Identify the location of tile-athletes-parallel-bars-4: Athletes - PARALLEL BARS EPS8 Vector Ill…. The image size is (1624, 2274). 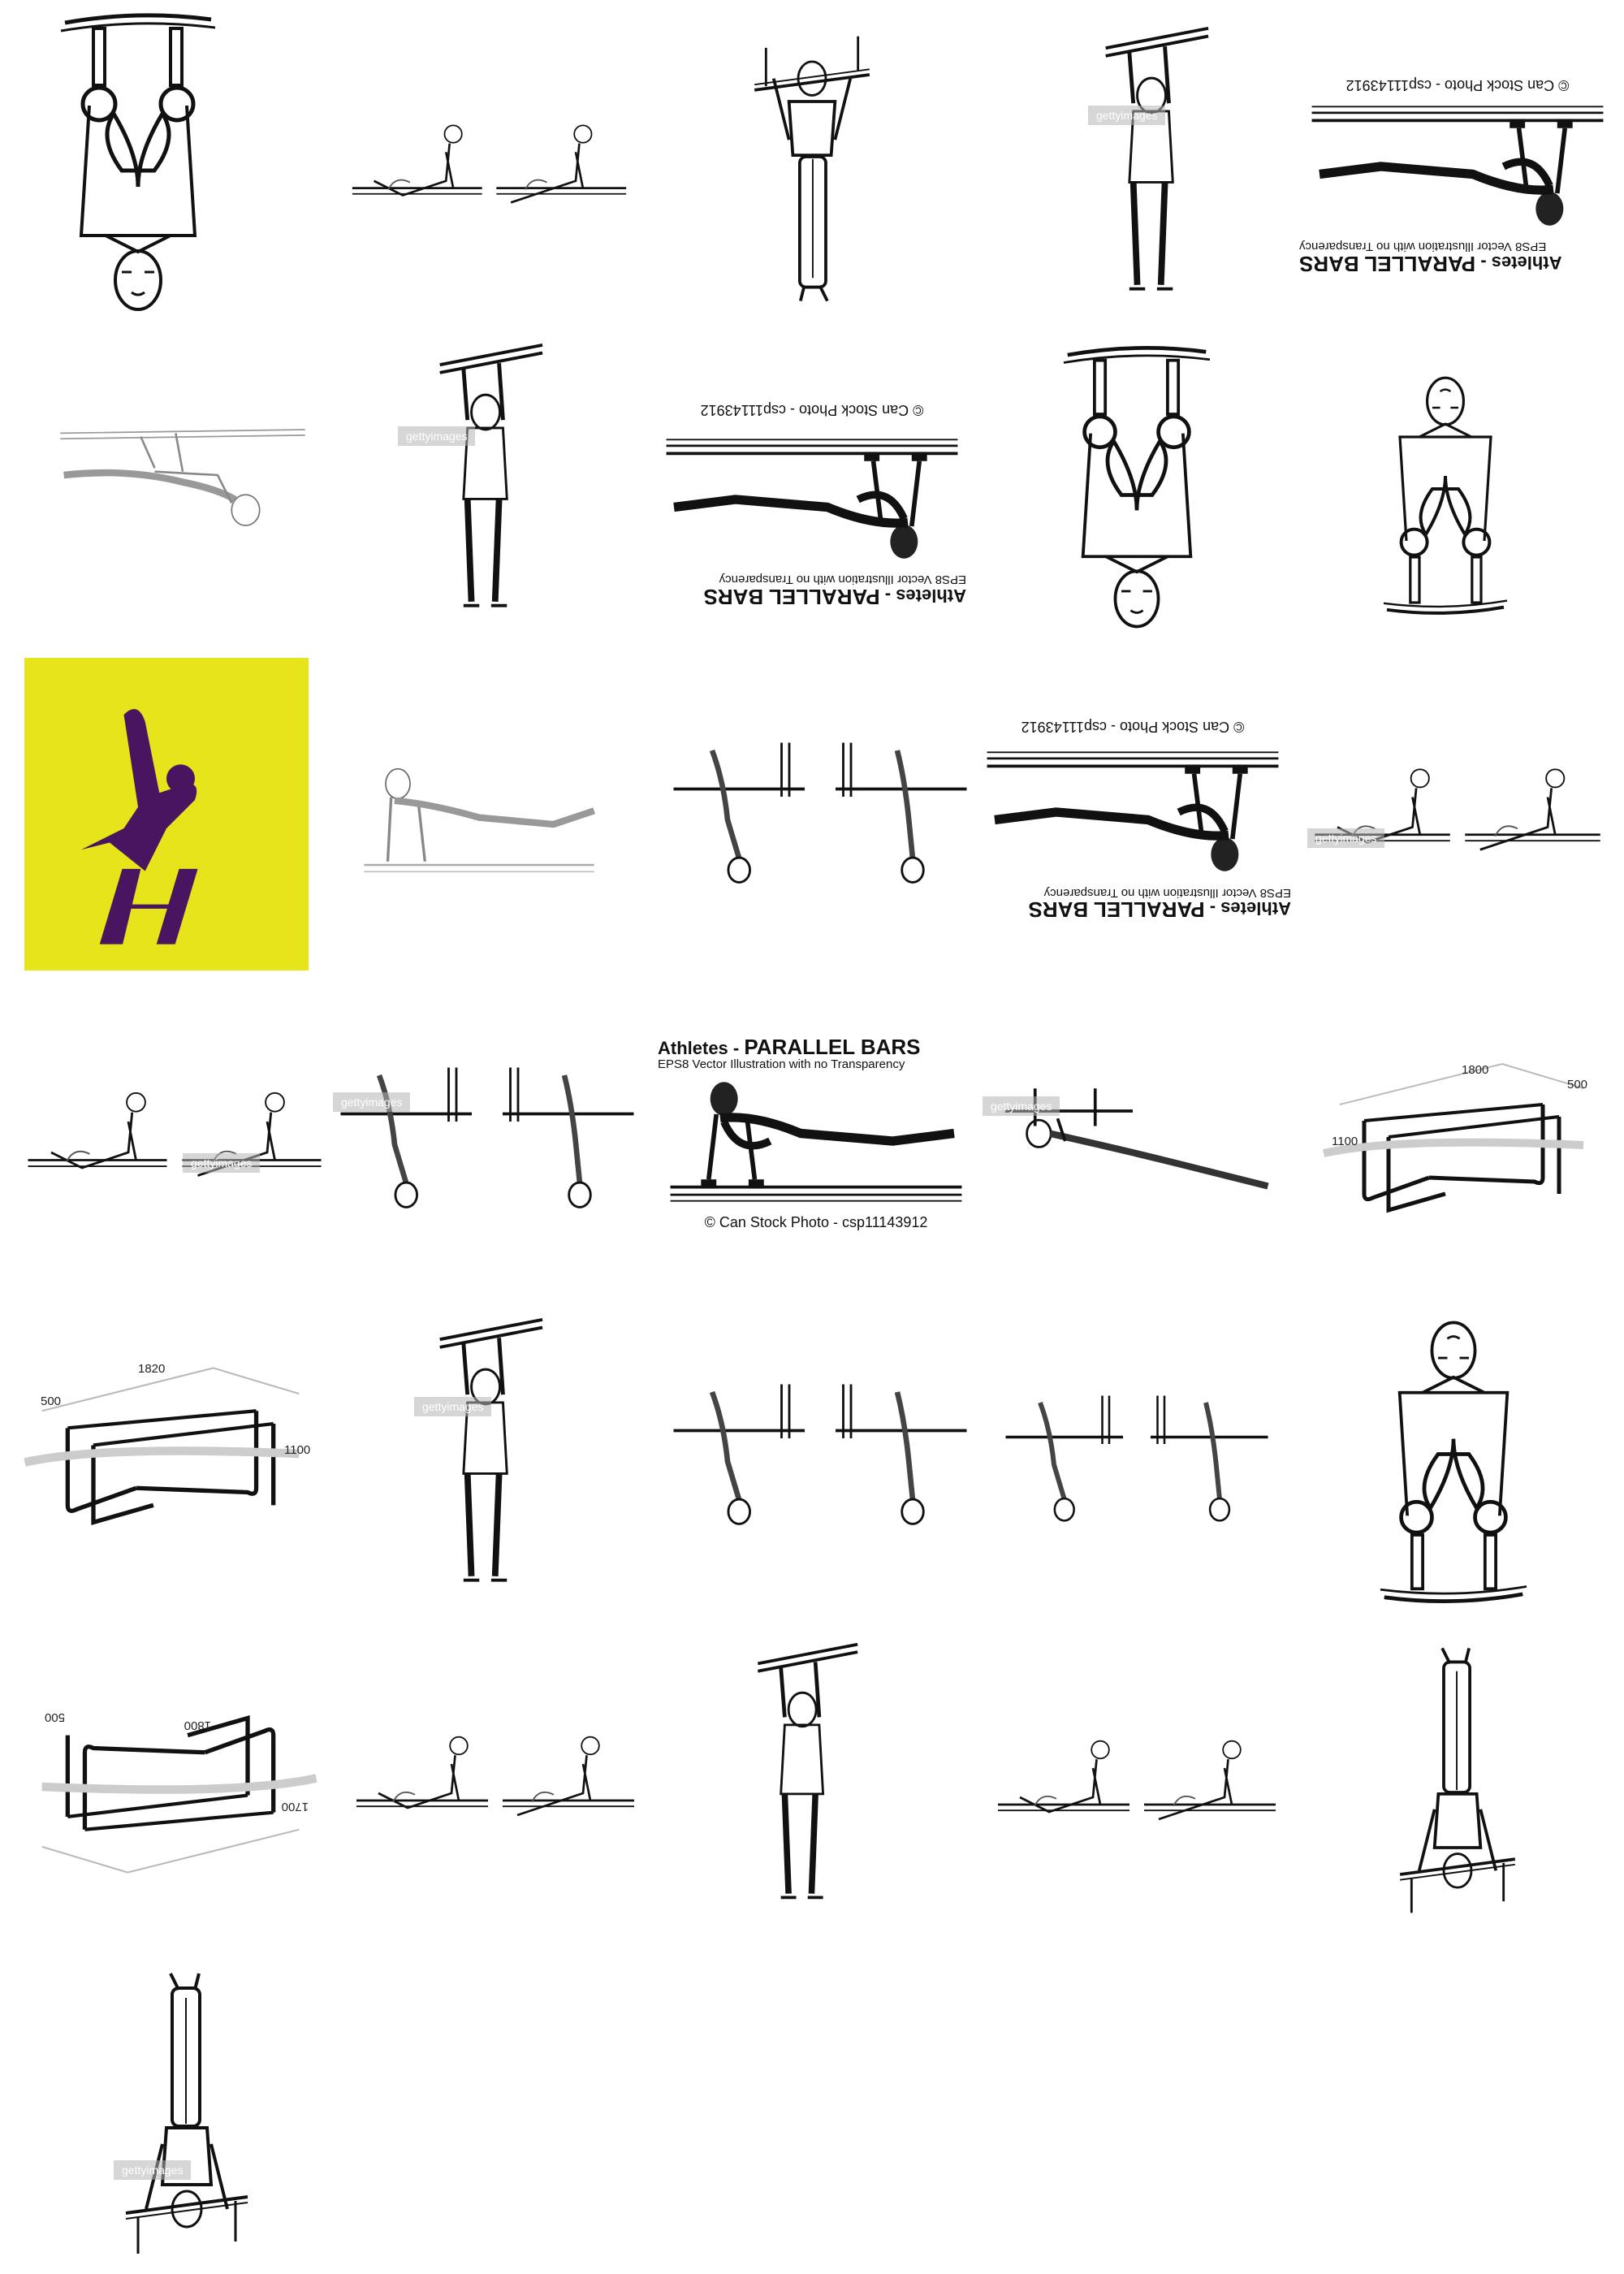
(816, 1134).